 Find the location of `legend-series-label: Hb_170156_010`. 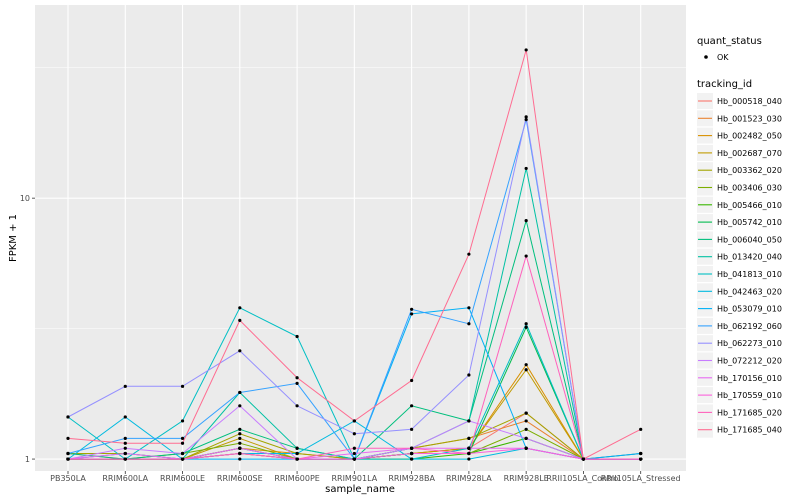

legend-series-label: Hb_170156_010 is located at coordinates (749, 378).